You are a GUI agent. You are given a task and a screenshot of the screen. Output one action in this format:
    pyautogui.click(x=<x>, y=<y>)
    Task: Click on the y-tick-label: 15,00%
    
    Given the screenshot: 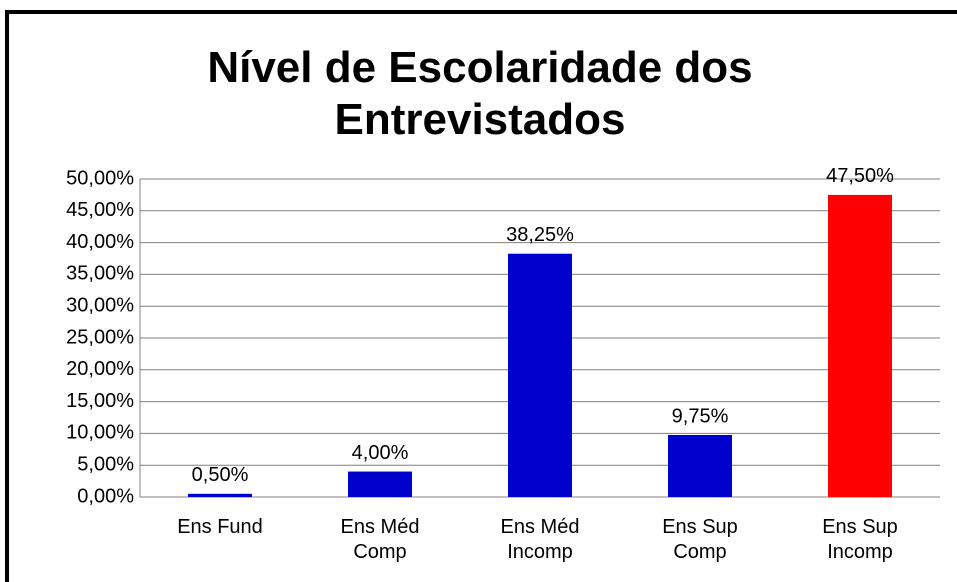 What is the action you would take?
    pyautogui.click(x=100, y=401)
    